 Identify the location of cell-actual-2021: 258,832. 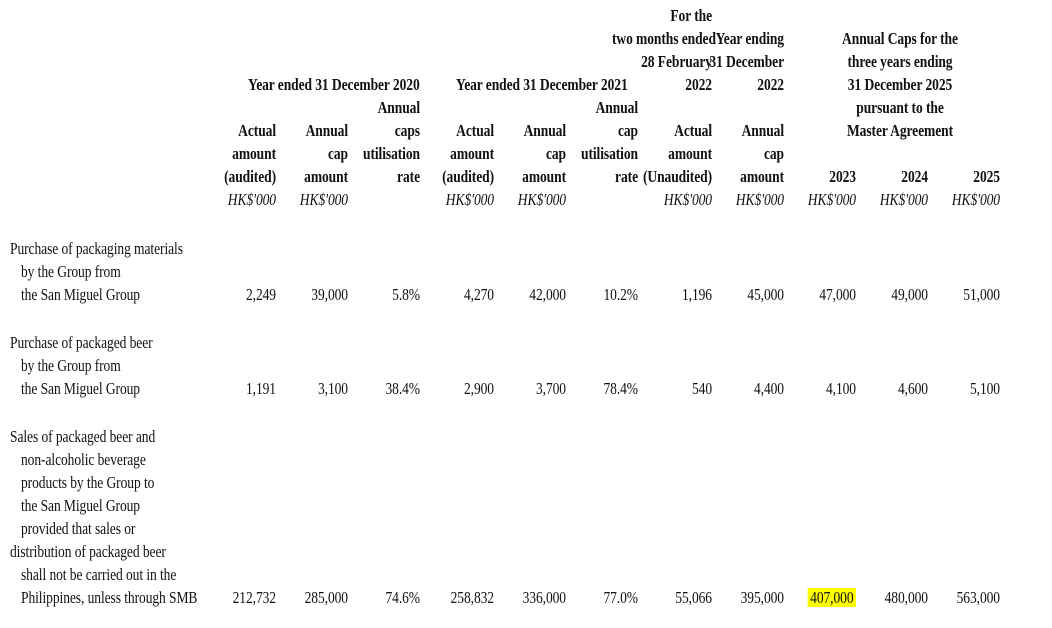
(472, 597).